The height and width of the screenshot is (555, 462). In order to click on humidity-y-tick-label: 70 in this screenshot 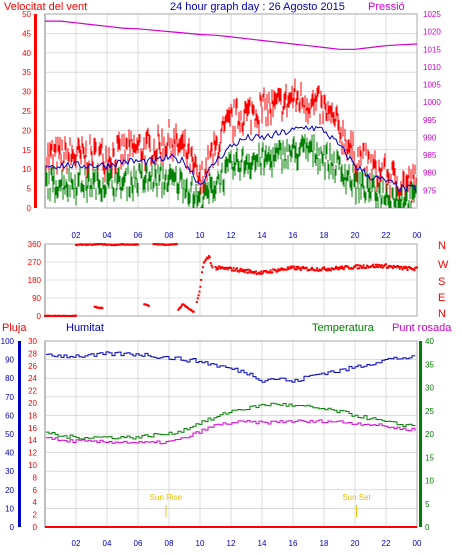, I will do `click(9, 397)`.